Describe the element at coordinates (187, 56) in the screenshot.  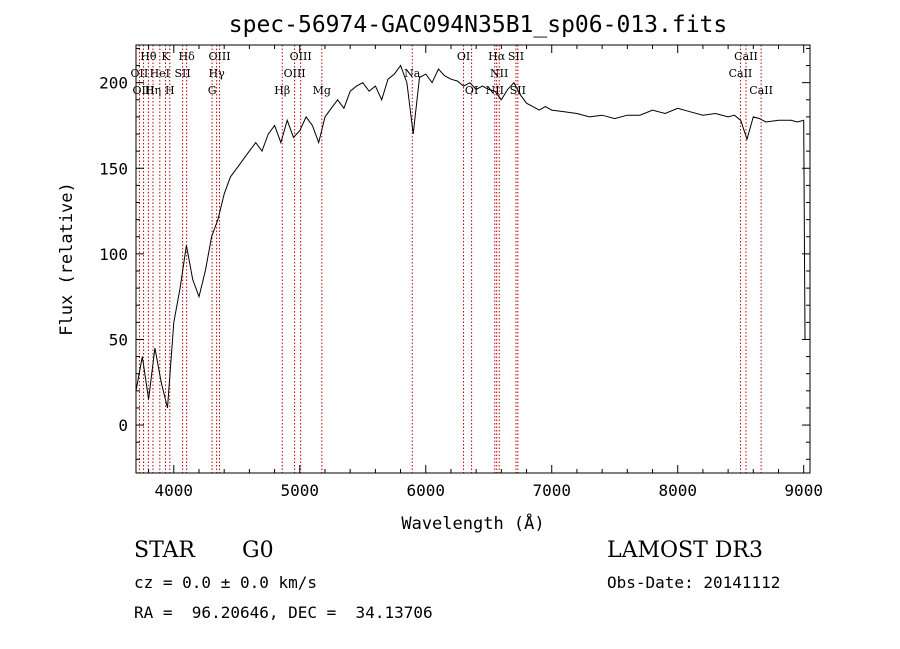
I see `line-label: Hδ` at that location.